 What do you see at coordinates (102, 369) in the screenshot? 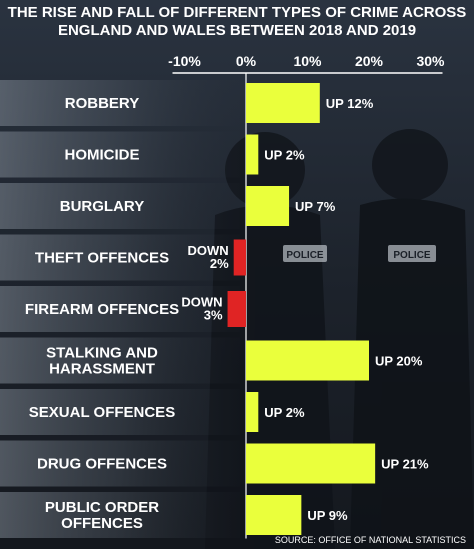
I see `category-label: HARASSMENT` at bounding box center [102, 369].